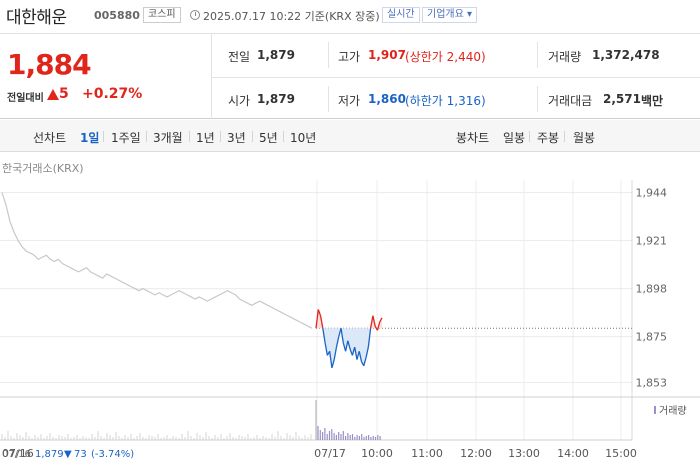 Image resolution: width=700 pixels, height=465 pixels. What do you see at coordinates (291, 16) in the screenshot?
I see `timestamp: 2025.07.17 10:22 기준(KRX 장중)` at bounding box center [291, 16].